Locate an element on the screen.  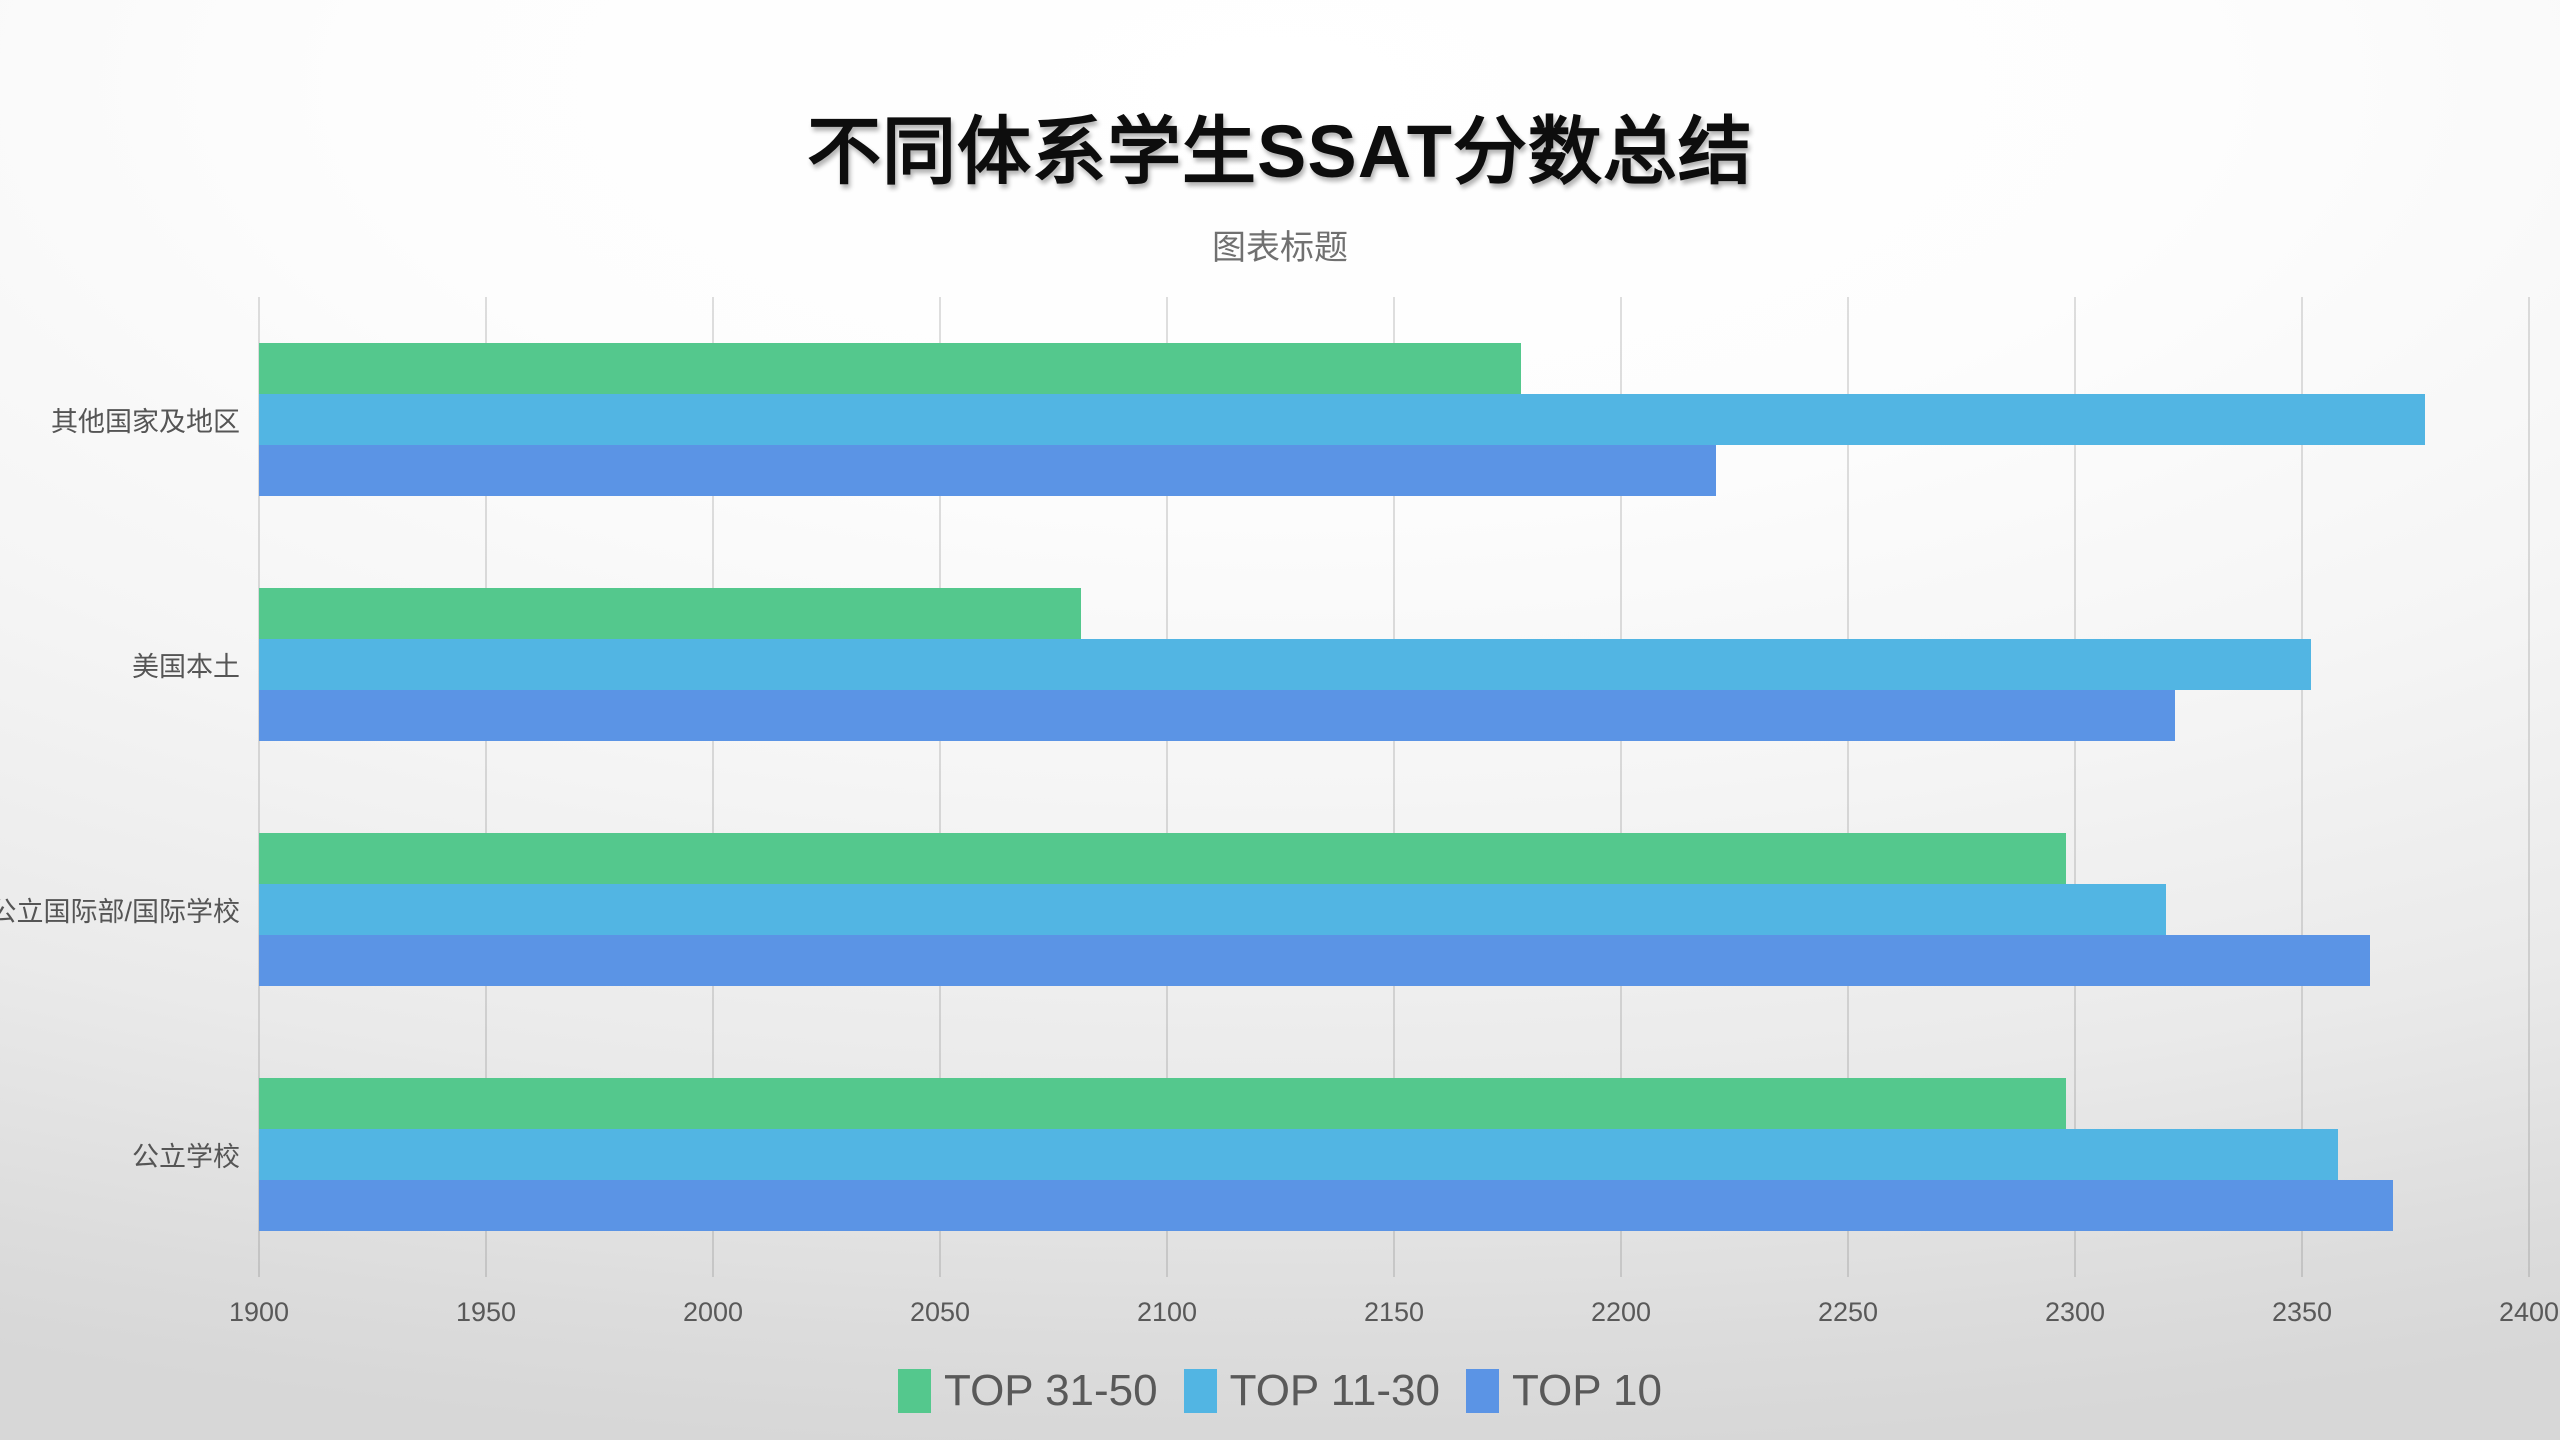
x-tick-label-2350: 2350 is located at coordinates (2302, 1312).